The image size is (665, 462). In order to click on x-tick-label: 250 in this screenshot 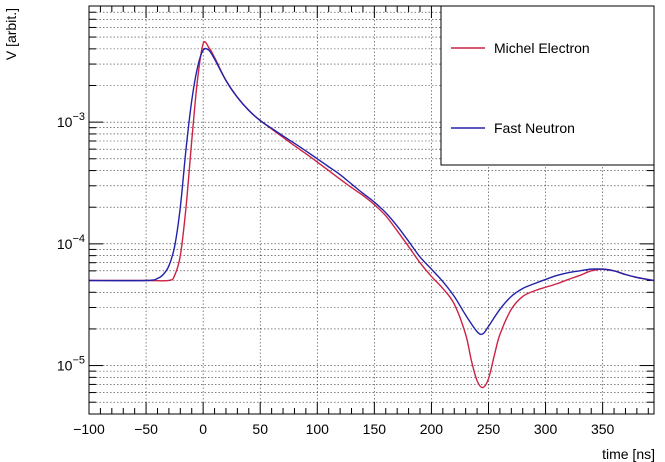, I will do `click(489, 429)`.